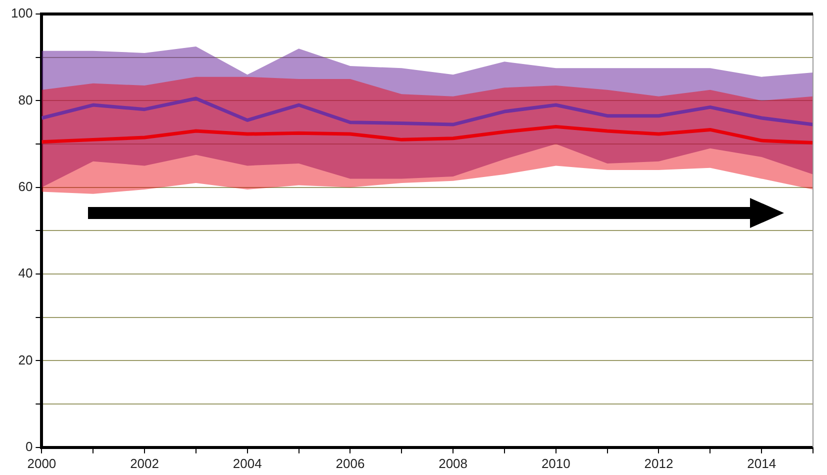 The image size is (827, 475). Describe the element at coordinates (761, 463) in the screenshot. I see `x-tick-label: 2014` at that location.